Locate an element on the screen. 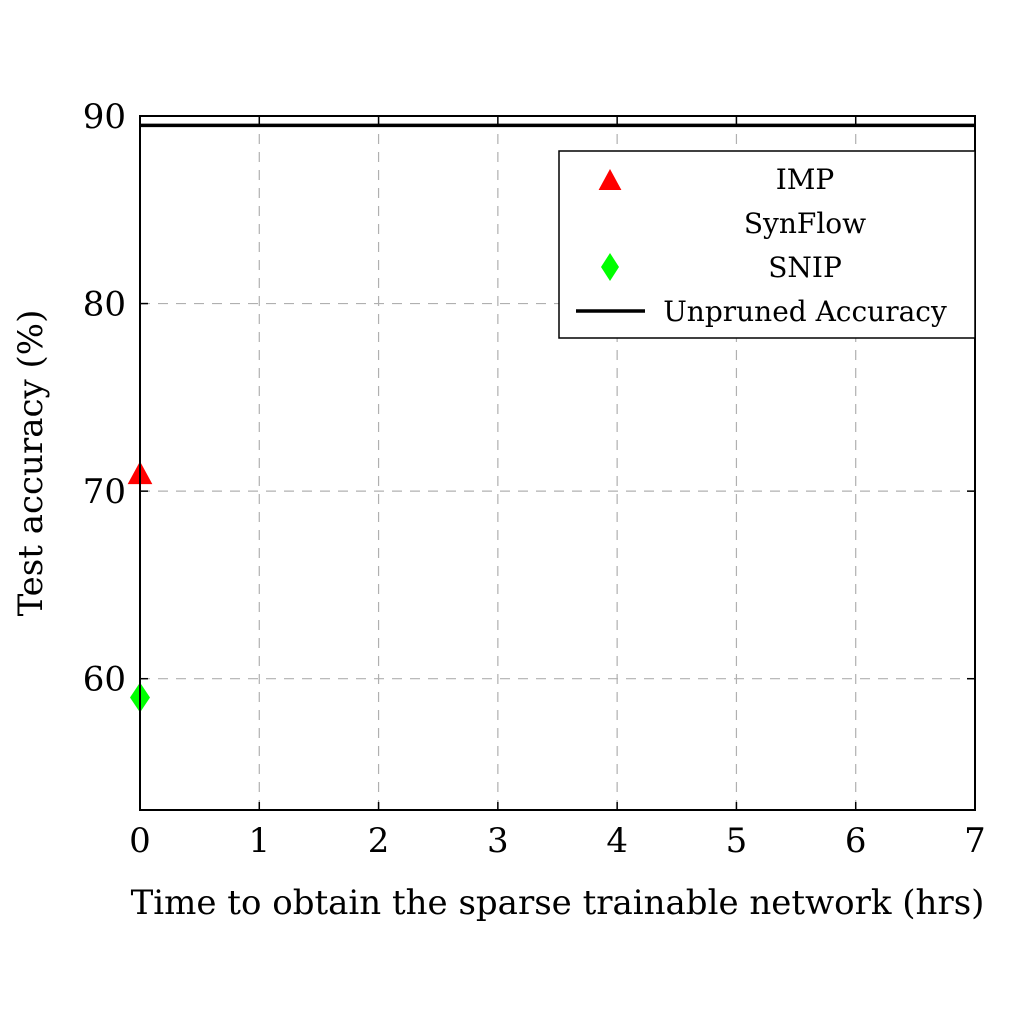 This screenshot has height=1024, width=1024. x-tick-label: 0 is located at coordinates (140, 841).